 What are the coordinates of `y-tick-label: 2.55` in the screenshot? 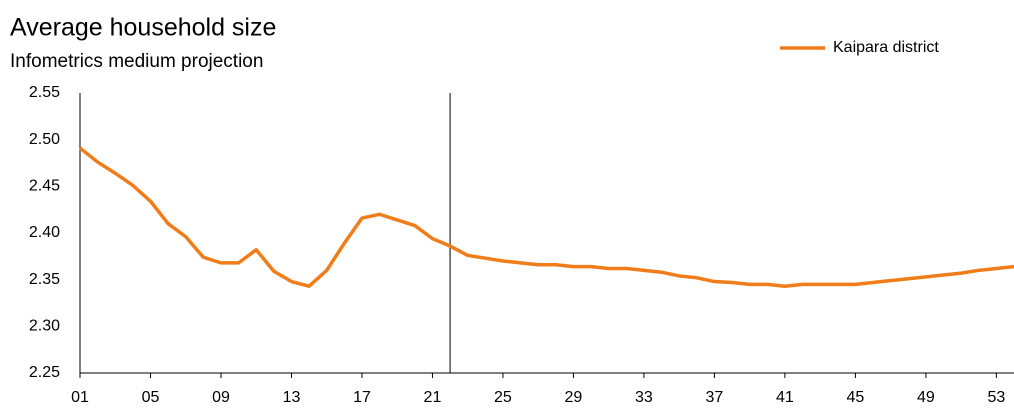 It's located at (44, 92).